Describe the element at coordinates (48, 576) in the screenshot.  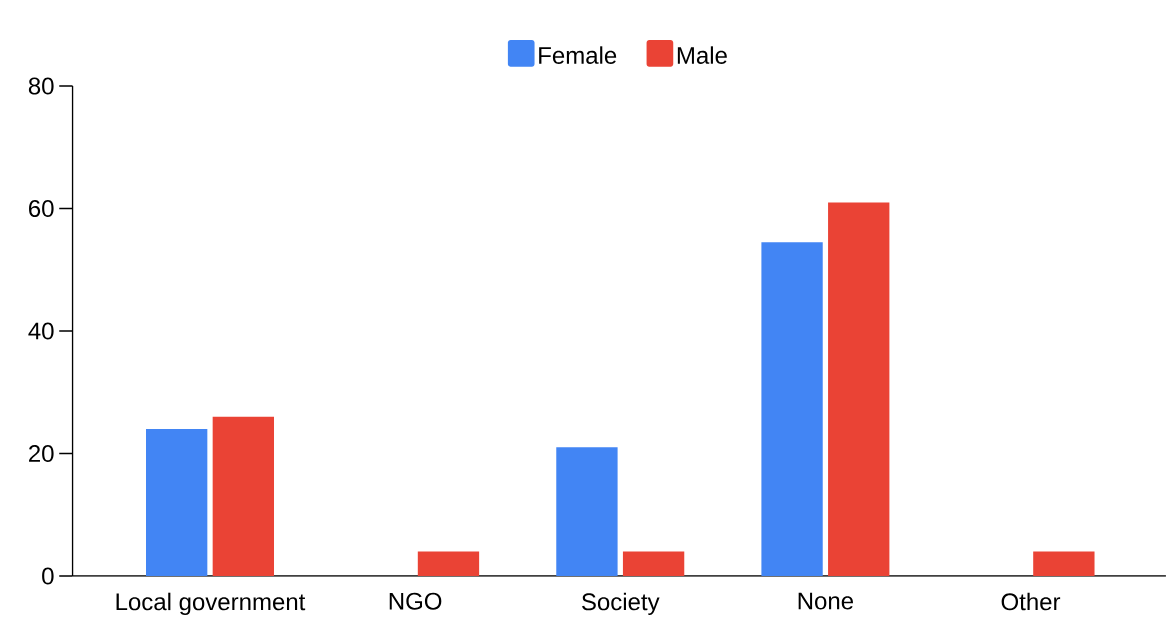
I see `y-tick-label: 0` at that location.